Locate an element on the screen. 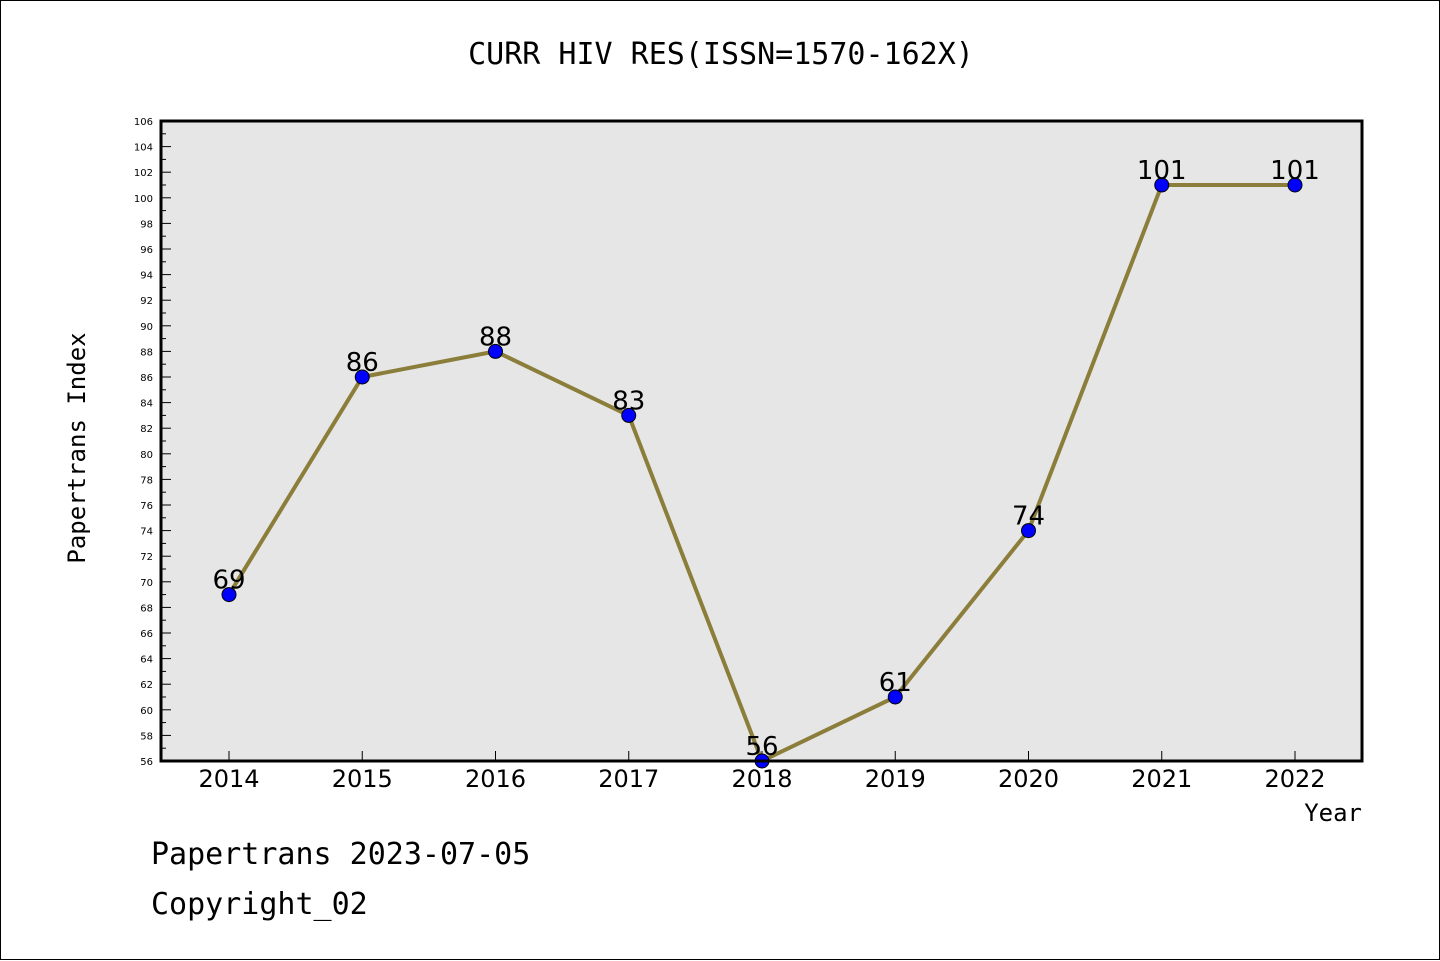  y-tick-label: 68 is located at coordinates (146, 608).